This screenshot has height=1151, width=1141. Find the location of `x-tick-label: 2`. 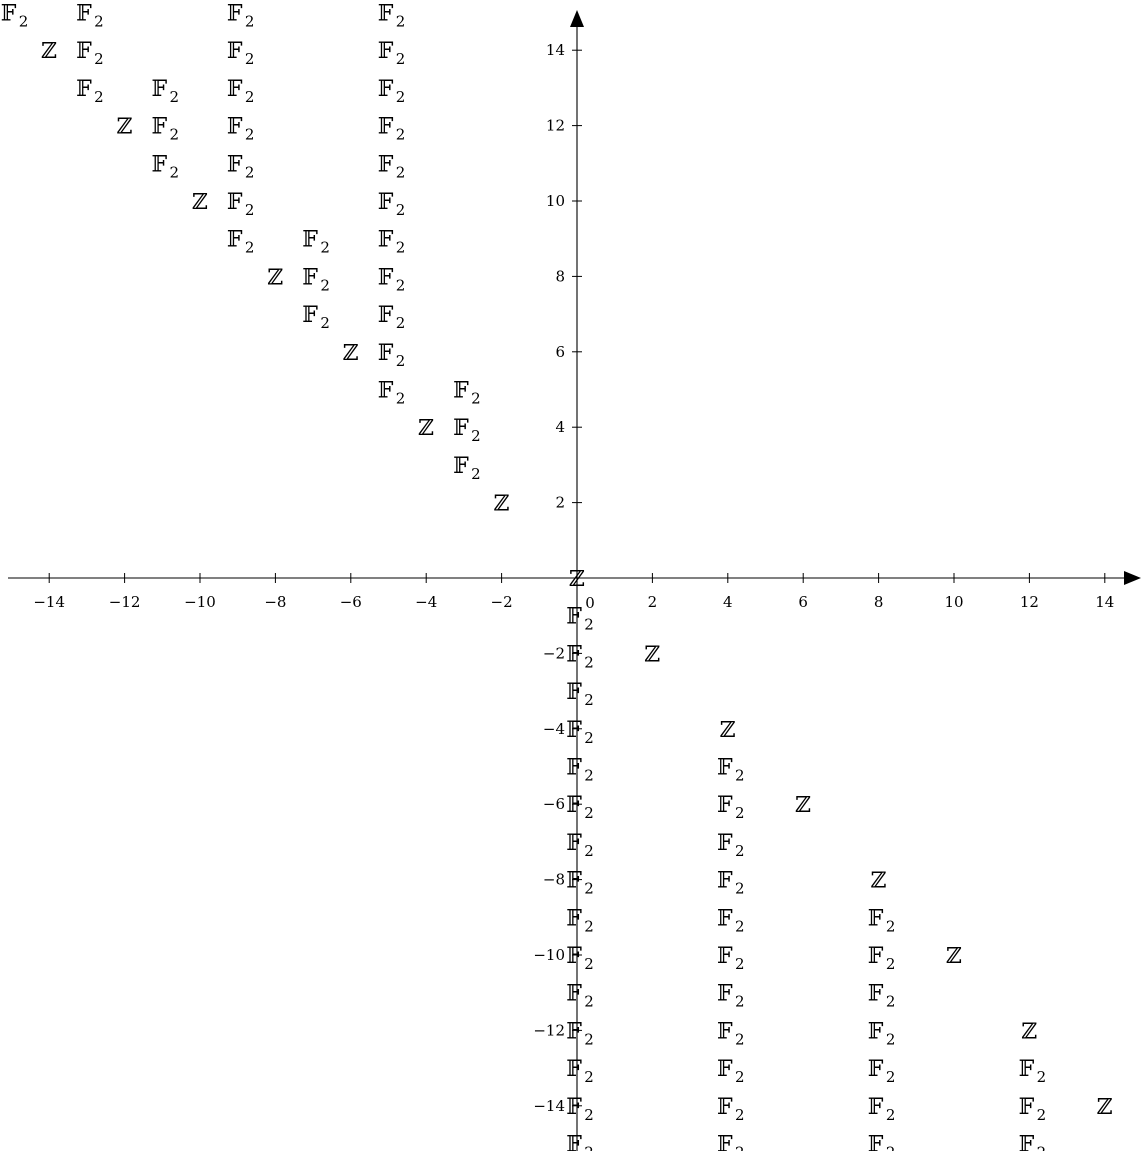

x-tick-label: 2 is located at coordinates (653, 602).